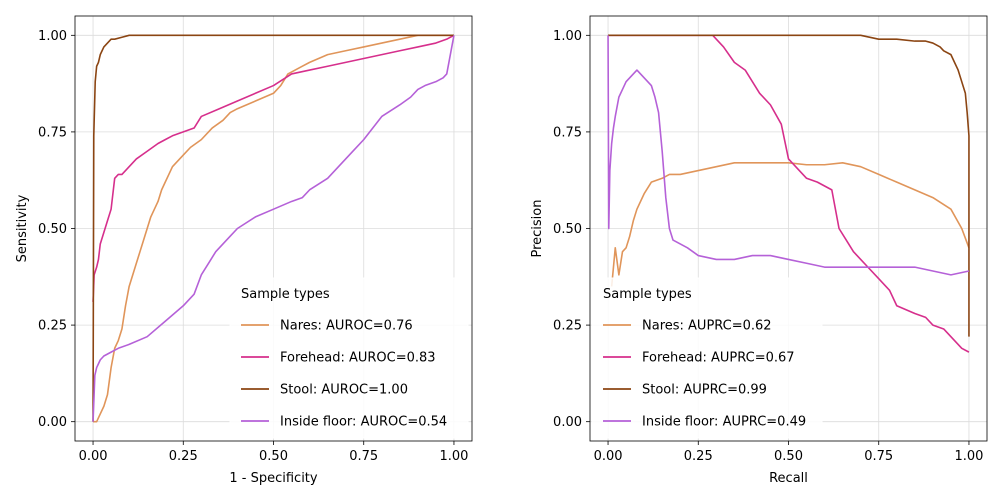 This screenshot has height=500, width=1000. What do you see at coordinates (707, 326) in the screenshot?
I see `legend-entry-0: Nares: AUPRC=0.62` at bounding box center [707, 326].